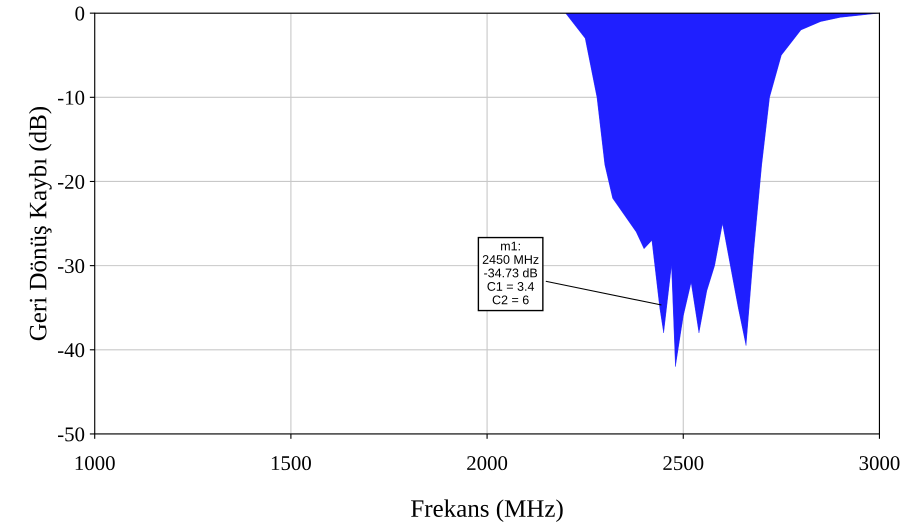 The image size is (902, 526). What do you see at coordinates (79, 13) in the screenshot?
I see `y-tick-label: 0` at bounding box center [79, 13].